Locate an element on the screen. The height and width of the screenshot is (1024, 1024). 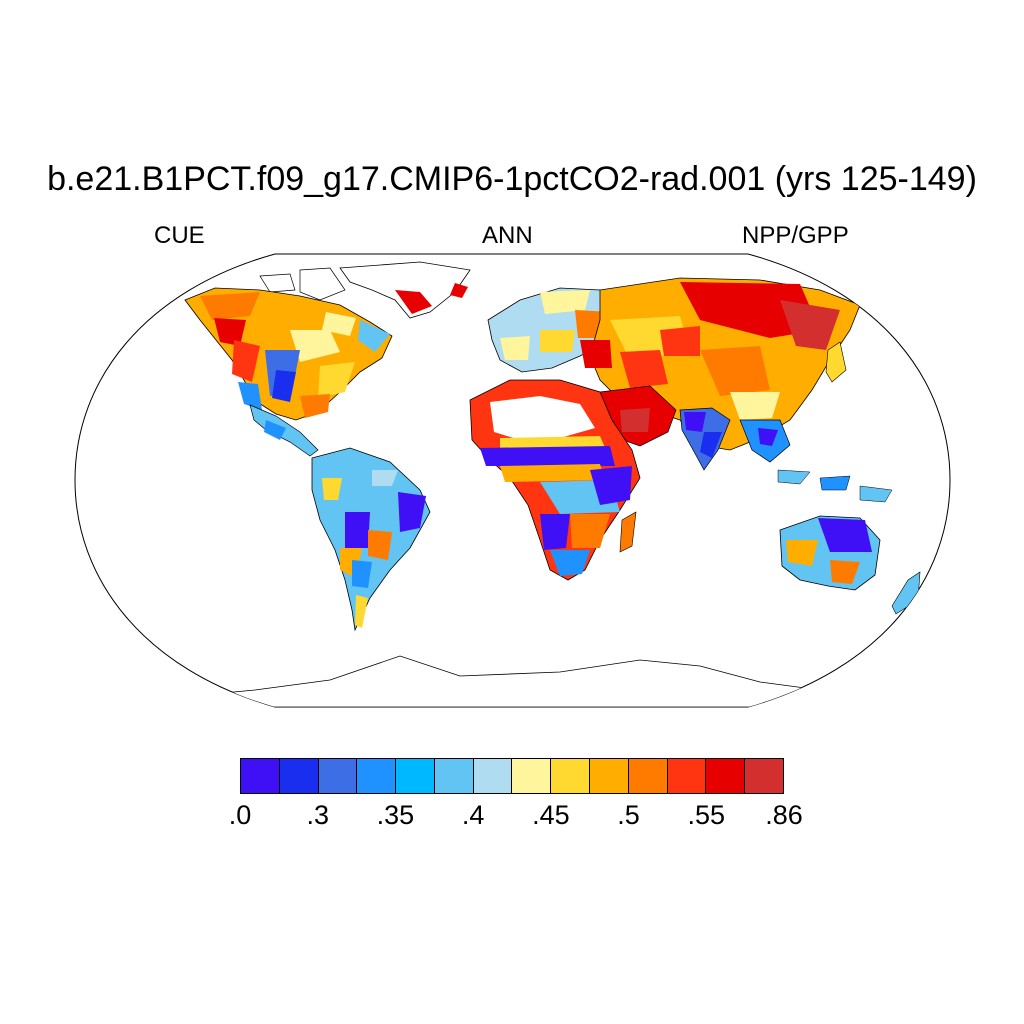
greenland is located at coordinates (405, 290).